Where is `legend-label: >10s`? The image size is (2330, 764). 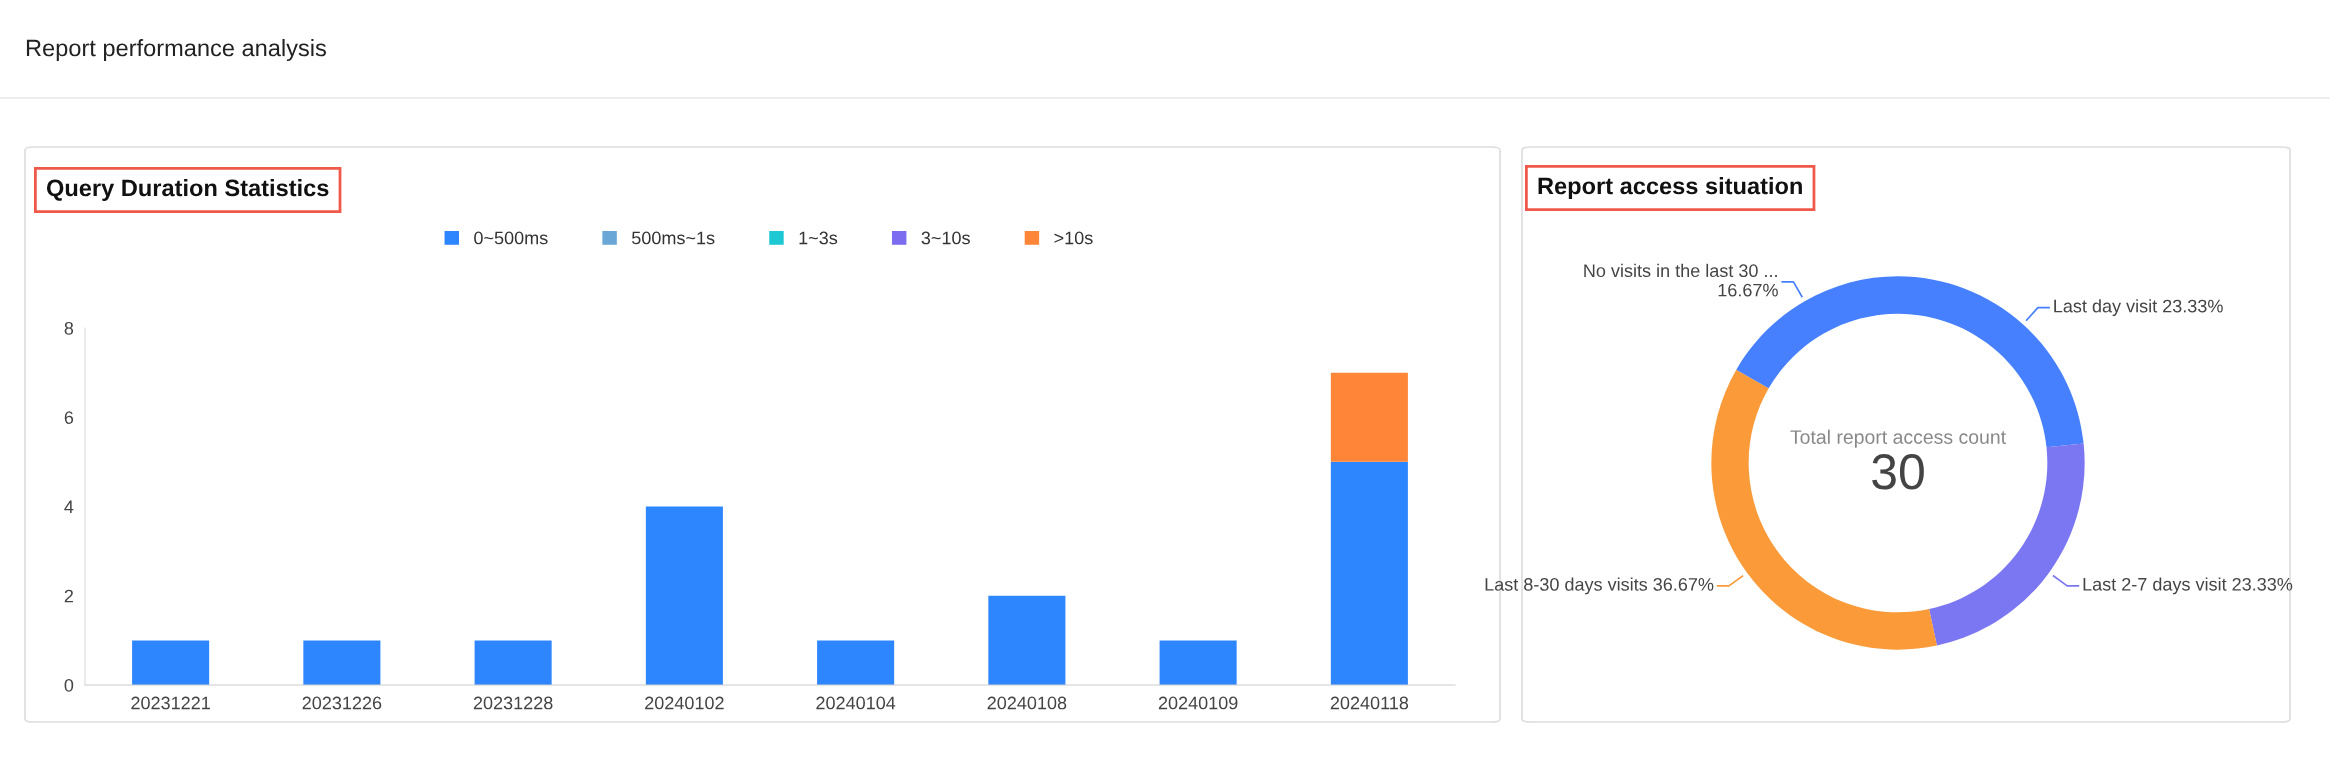
legend-label: >10s is located at coordinates (1073, 238).